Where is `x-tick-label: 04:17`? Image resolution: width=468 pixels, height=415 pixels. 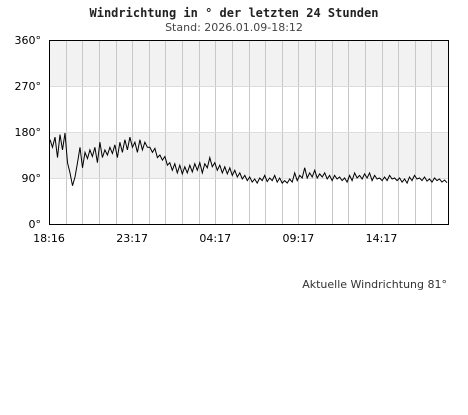
x-tick-label: 04:17 is located at coordinates (215, 238).